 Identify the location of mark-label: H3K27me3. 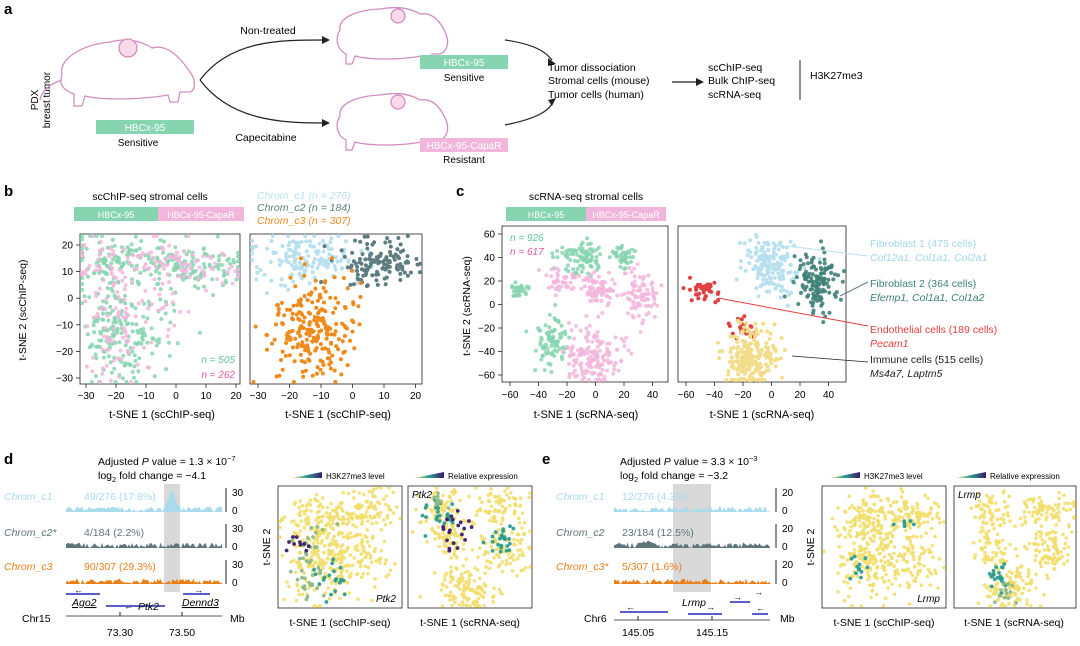
(836, 76).